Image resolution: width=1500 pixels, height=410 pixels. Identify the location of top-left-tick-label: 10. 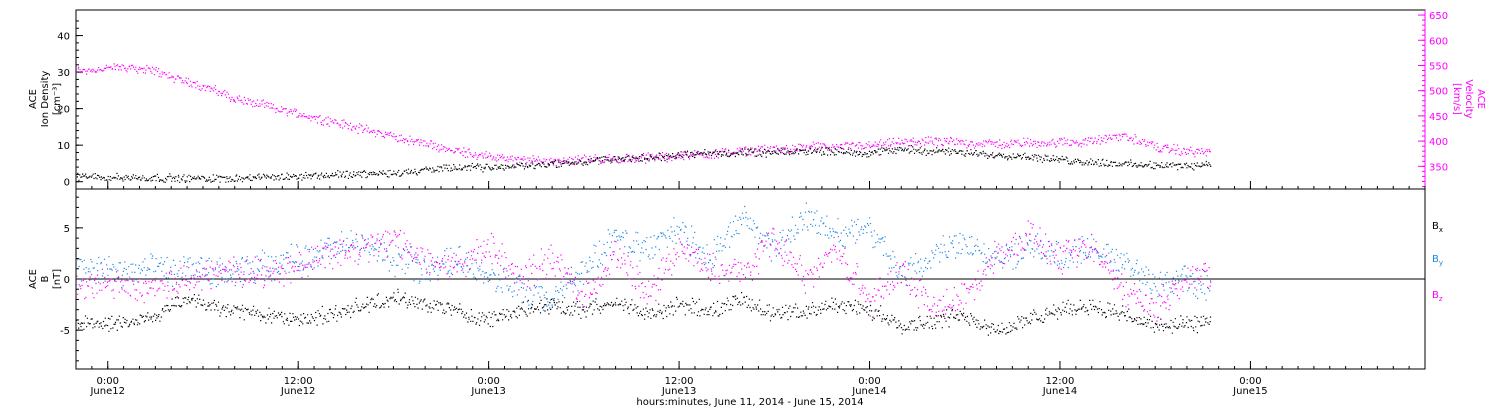
(63, 146).